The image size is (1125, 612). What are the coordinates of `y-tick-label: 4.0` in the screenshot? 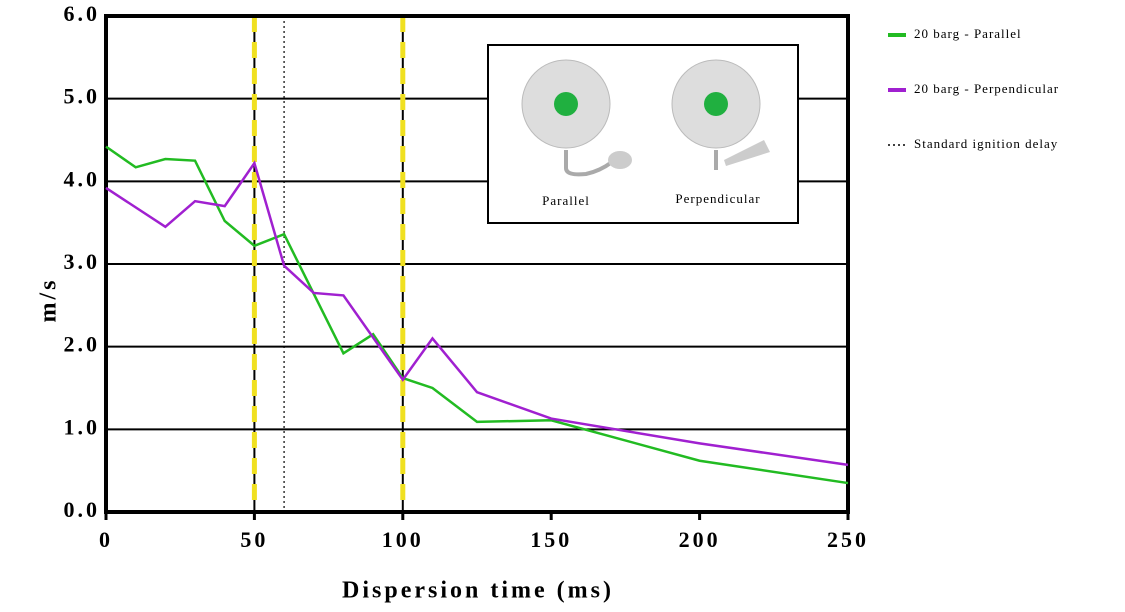 It's located at (82, 178).